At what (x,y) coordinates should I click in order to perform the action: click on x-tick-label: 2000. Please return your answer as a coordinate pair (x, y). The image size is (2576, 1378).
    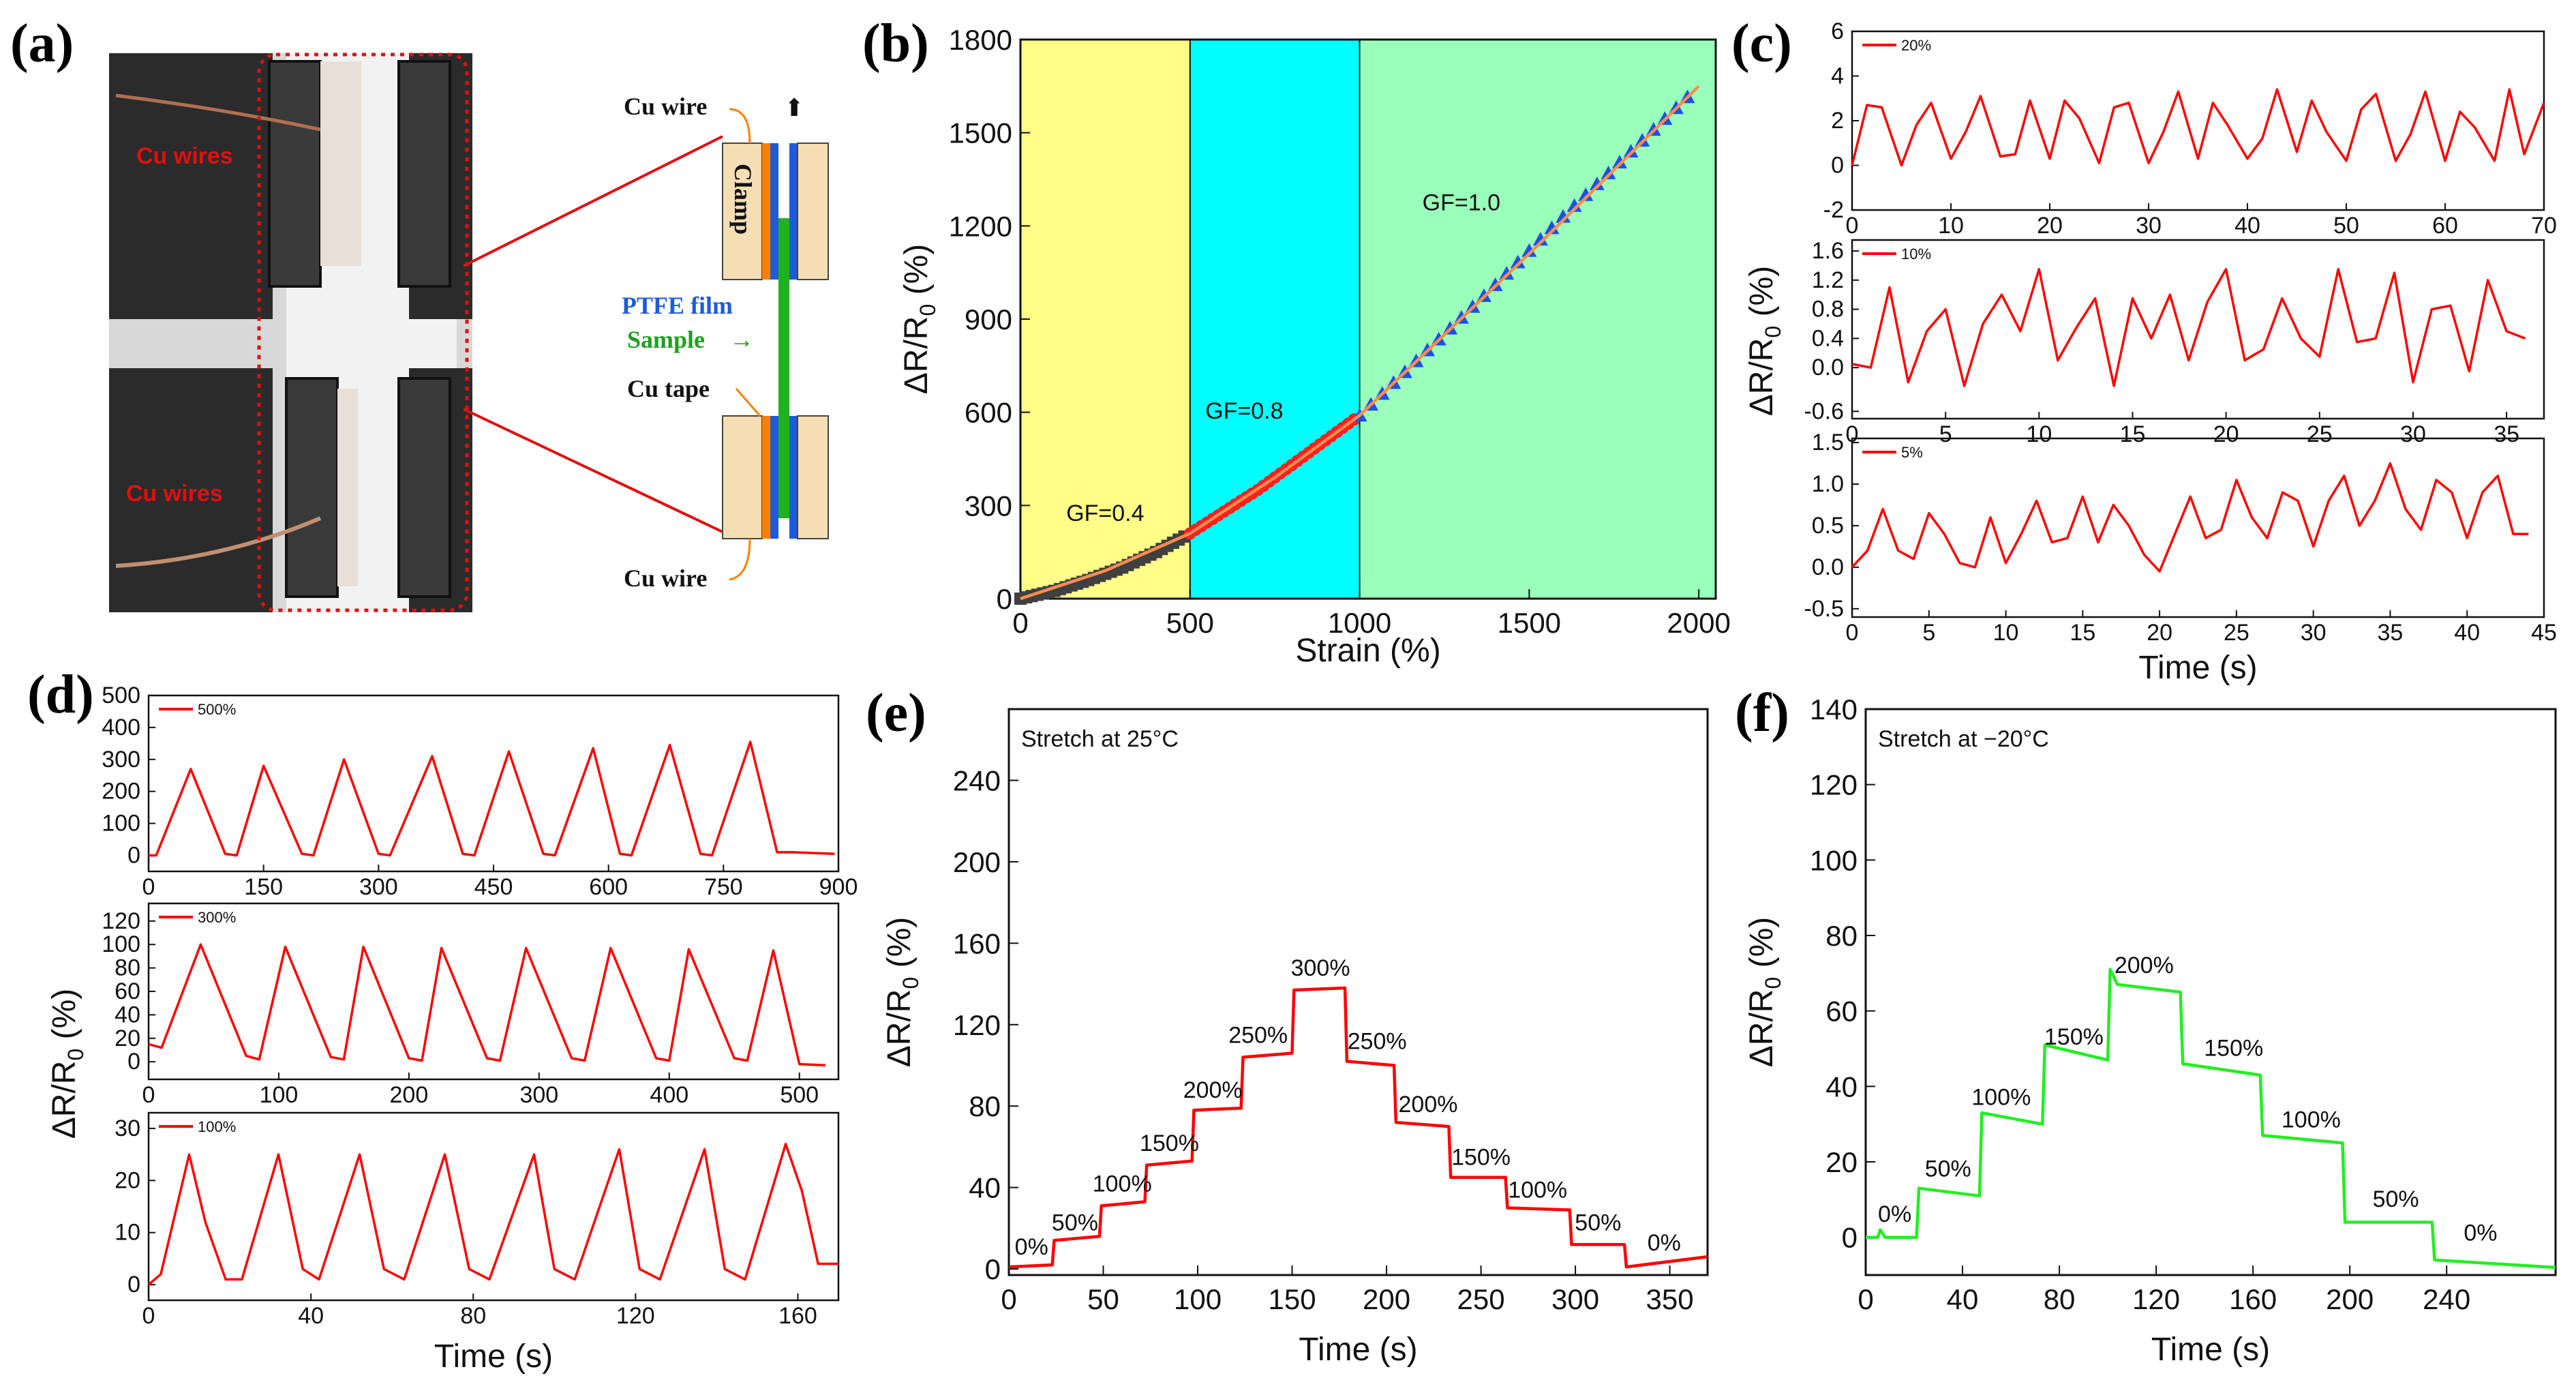
    Looking at the image, I should click on (1698, 623).